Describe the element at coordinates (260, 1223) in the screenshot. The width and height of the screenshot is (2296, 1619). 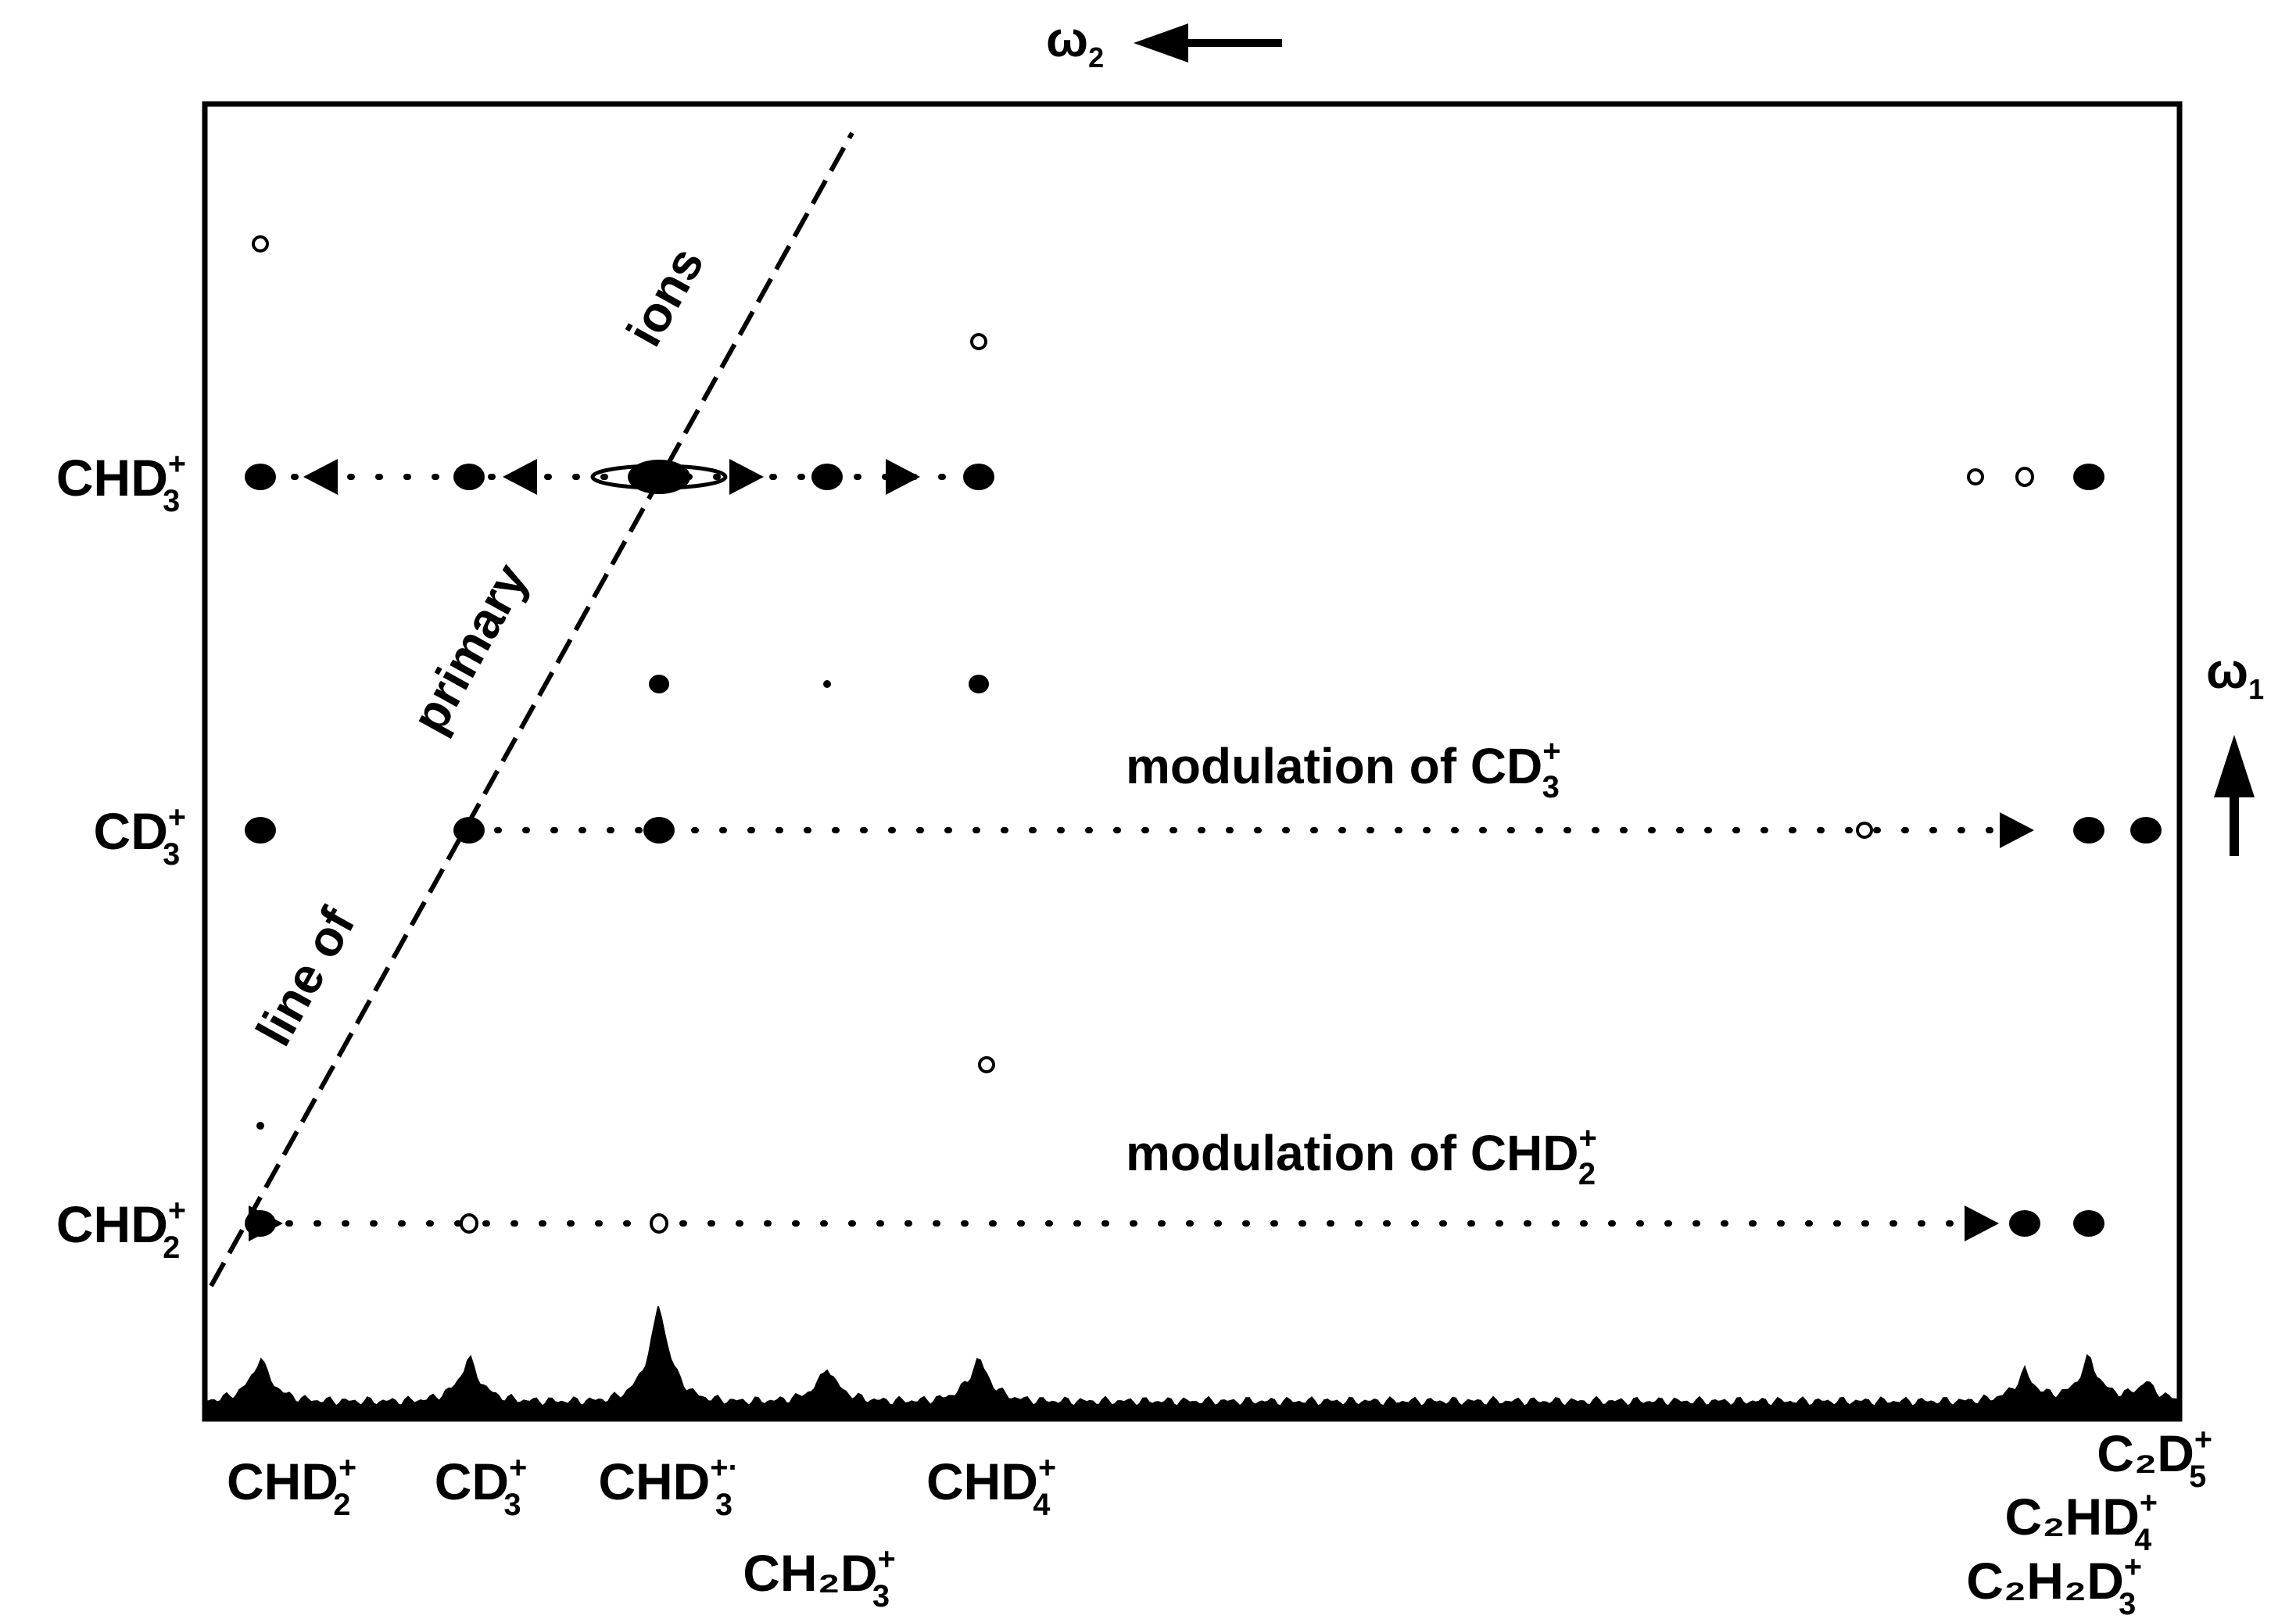
I see `peak-chd2-chd2` at that location.